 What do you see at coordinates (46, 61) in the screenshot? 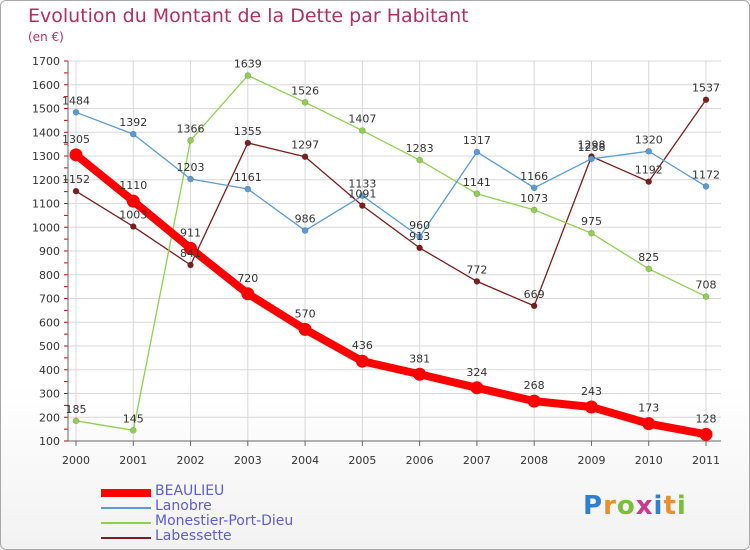
I see `y-tick-label: 1700` at bounding box center [46, 61].